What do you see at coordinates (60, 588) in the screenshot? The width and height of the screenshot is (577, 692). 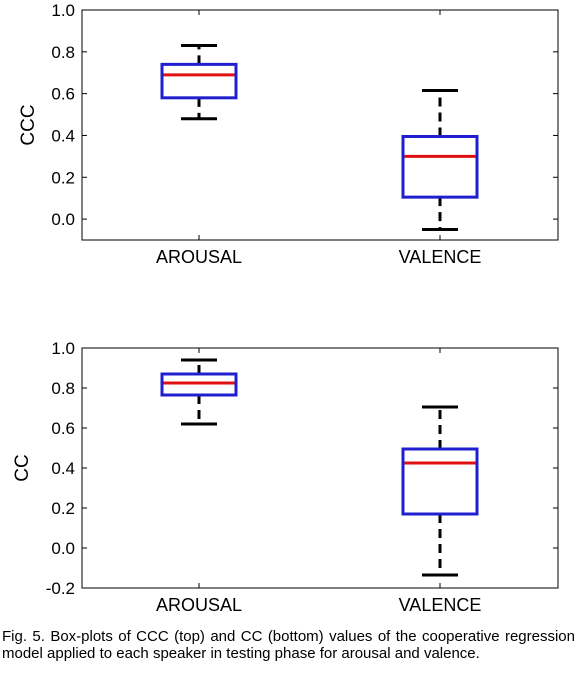 I see `y-tick-label: -0.2` at bounding box center [60, 588].